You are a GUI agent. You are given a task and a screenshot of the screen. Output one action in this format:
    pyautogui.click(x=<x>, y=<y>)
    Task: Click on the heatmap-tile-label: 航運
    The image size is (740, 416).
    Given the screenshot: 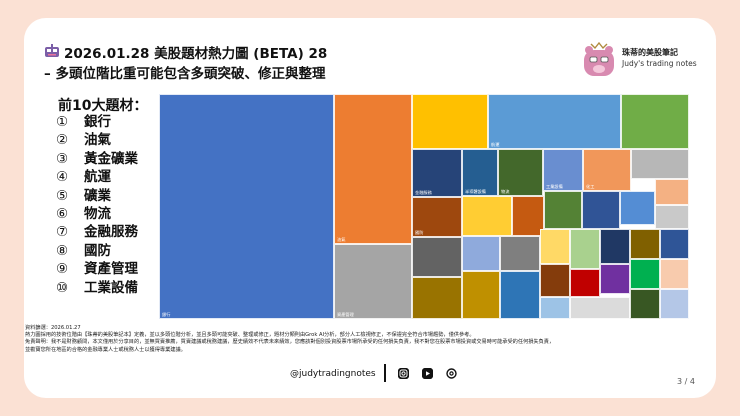 What is the action you would take?
    pyautogui.click(x=495, y=144)
    